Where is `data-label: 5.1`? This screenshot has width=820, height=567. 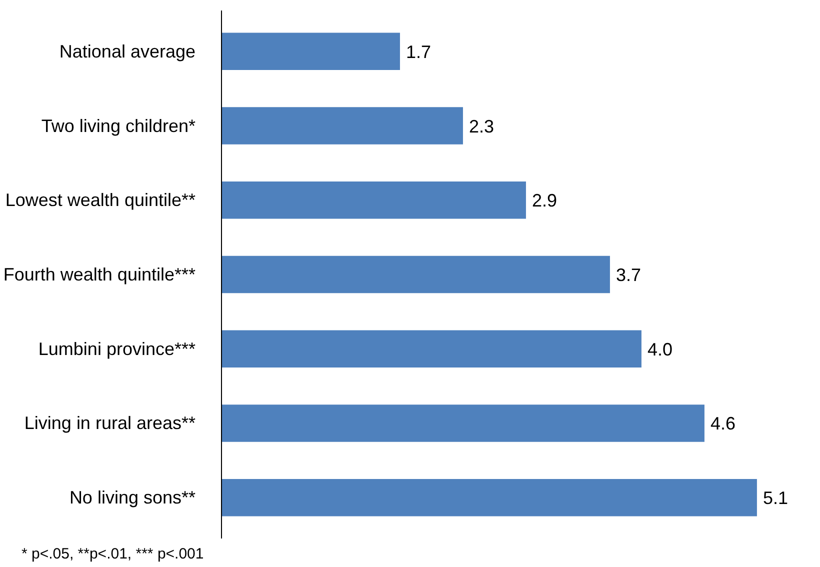
data-label: 5.1 is located at coordinates (775, 498).